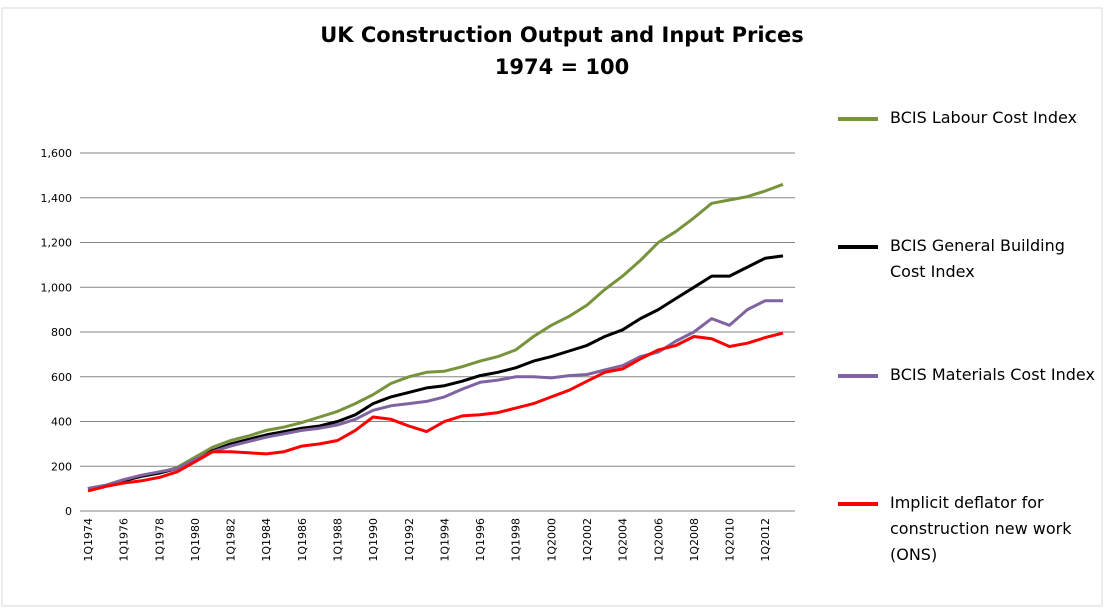  I want to click on legend-item: BCIS Labour Cost Index, so click(969, 118).